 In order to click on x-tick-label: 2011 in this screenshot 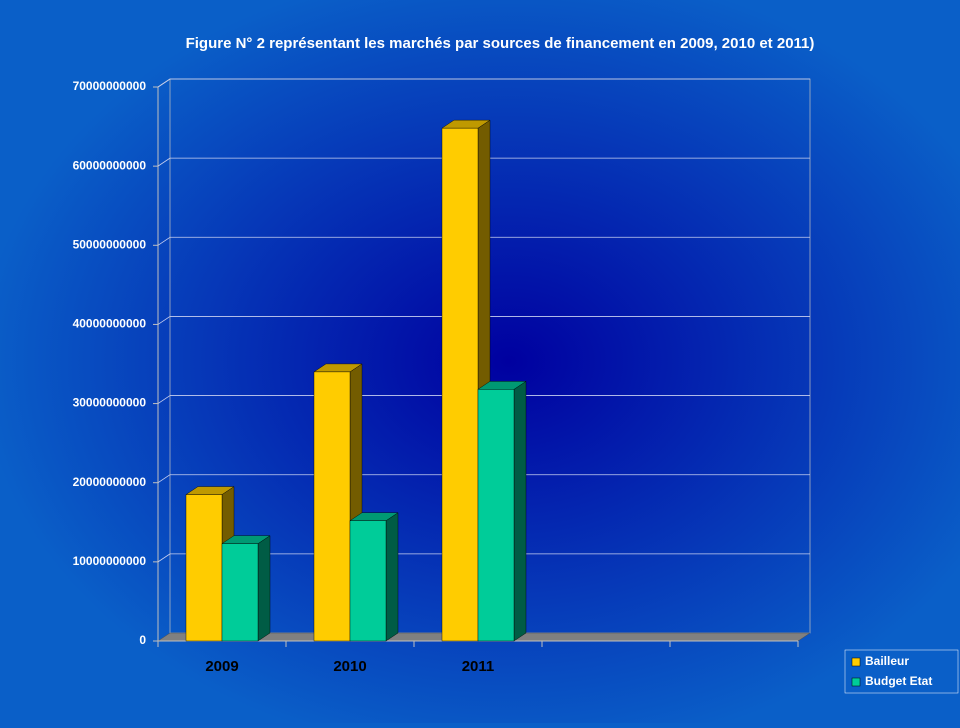, I will do `click(478, 666)`.